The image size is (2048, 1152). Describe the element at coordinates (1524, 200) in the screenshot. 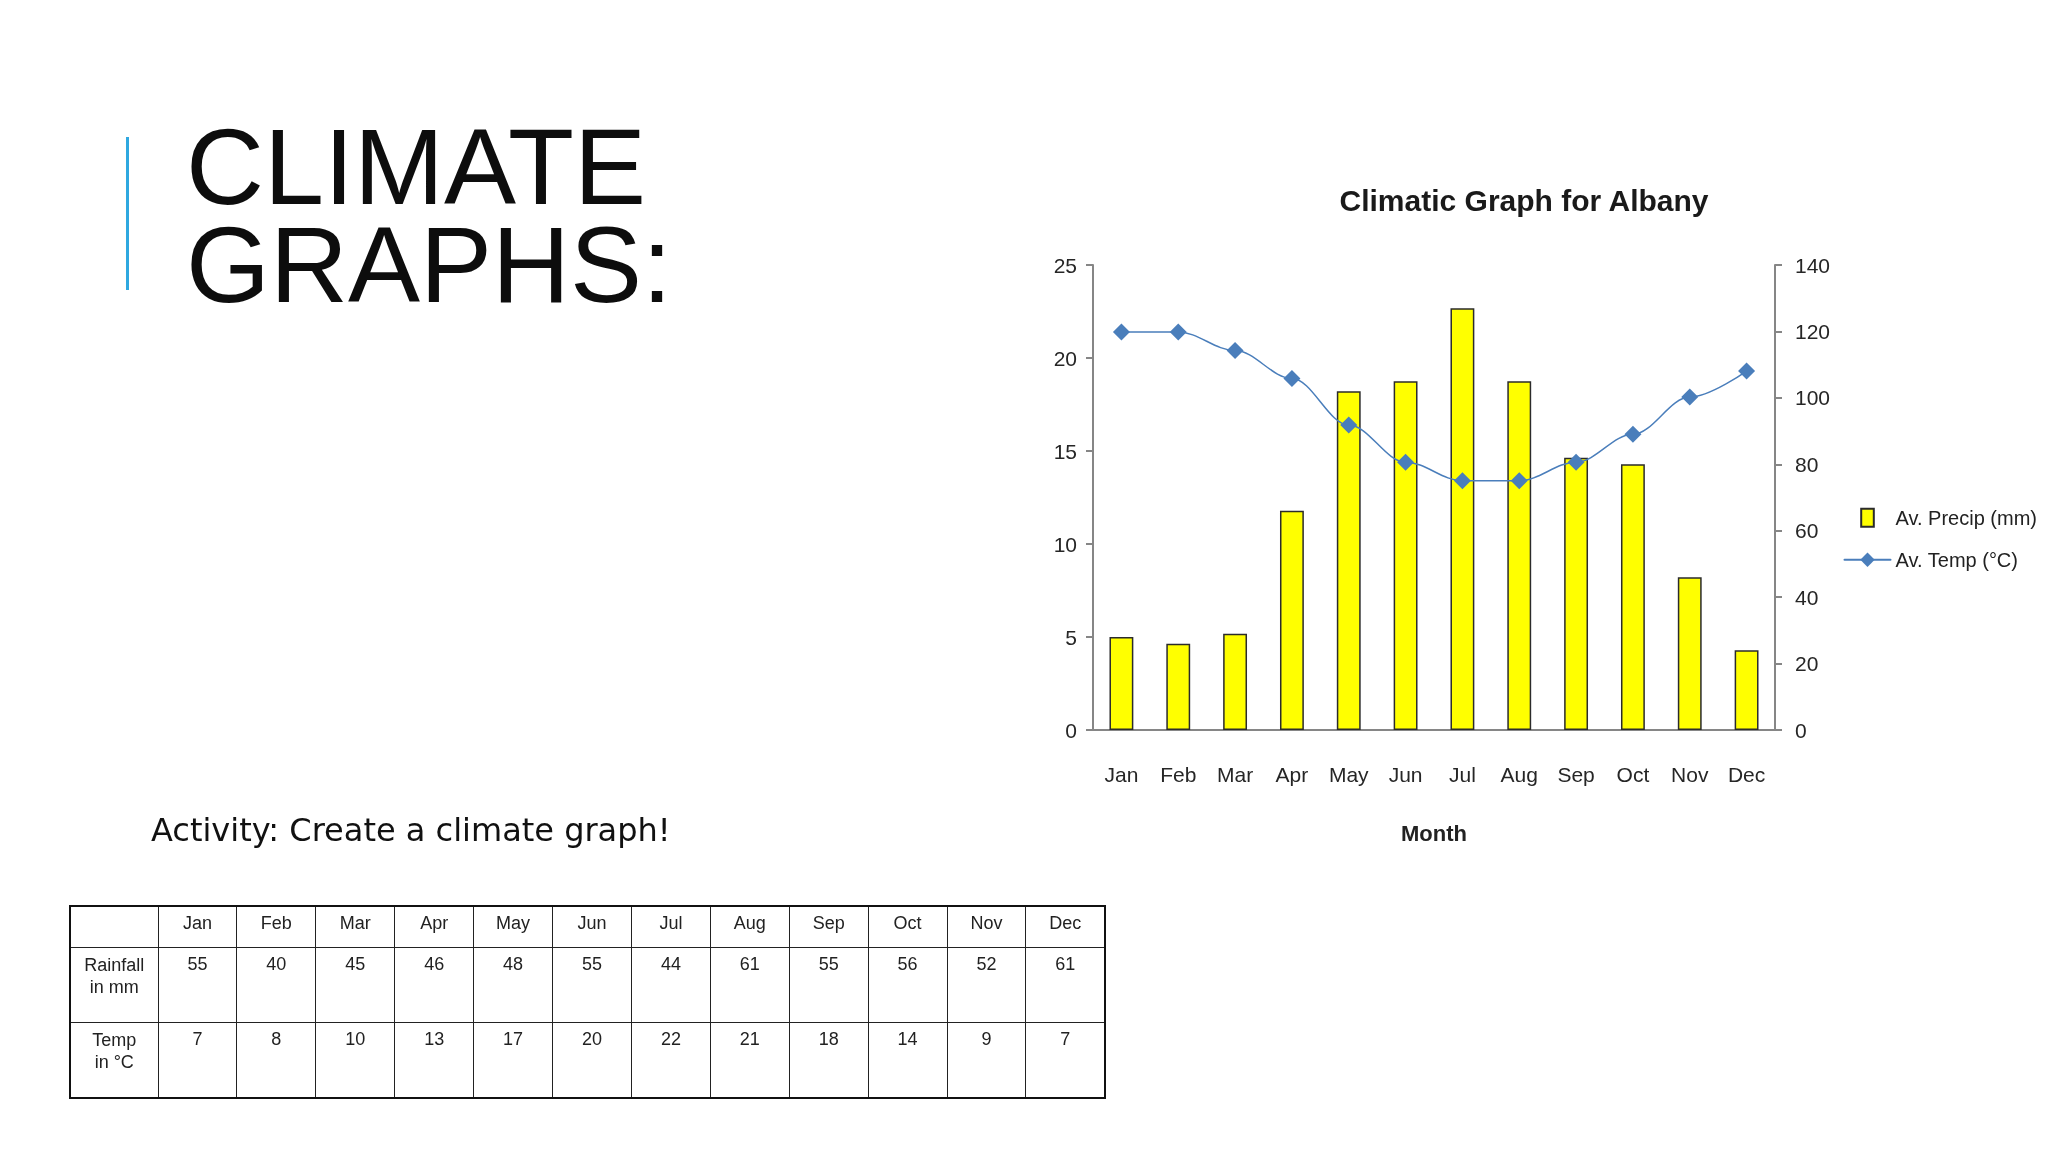

I see `chart-title: Climatic Graph for Albany` at that location.